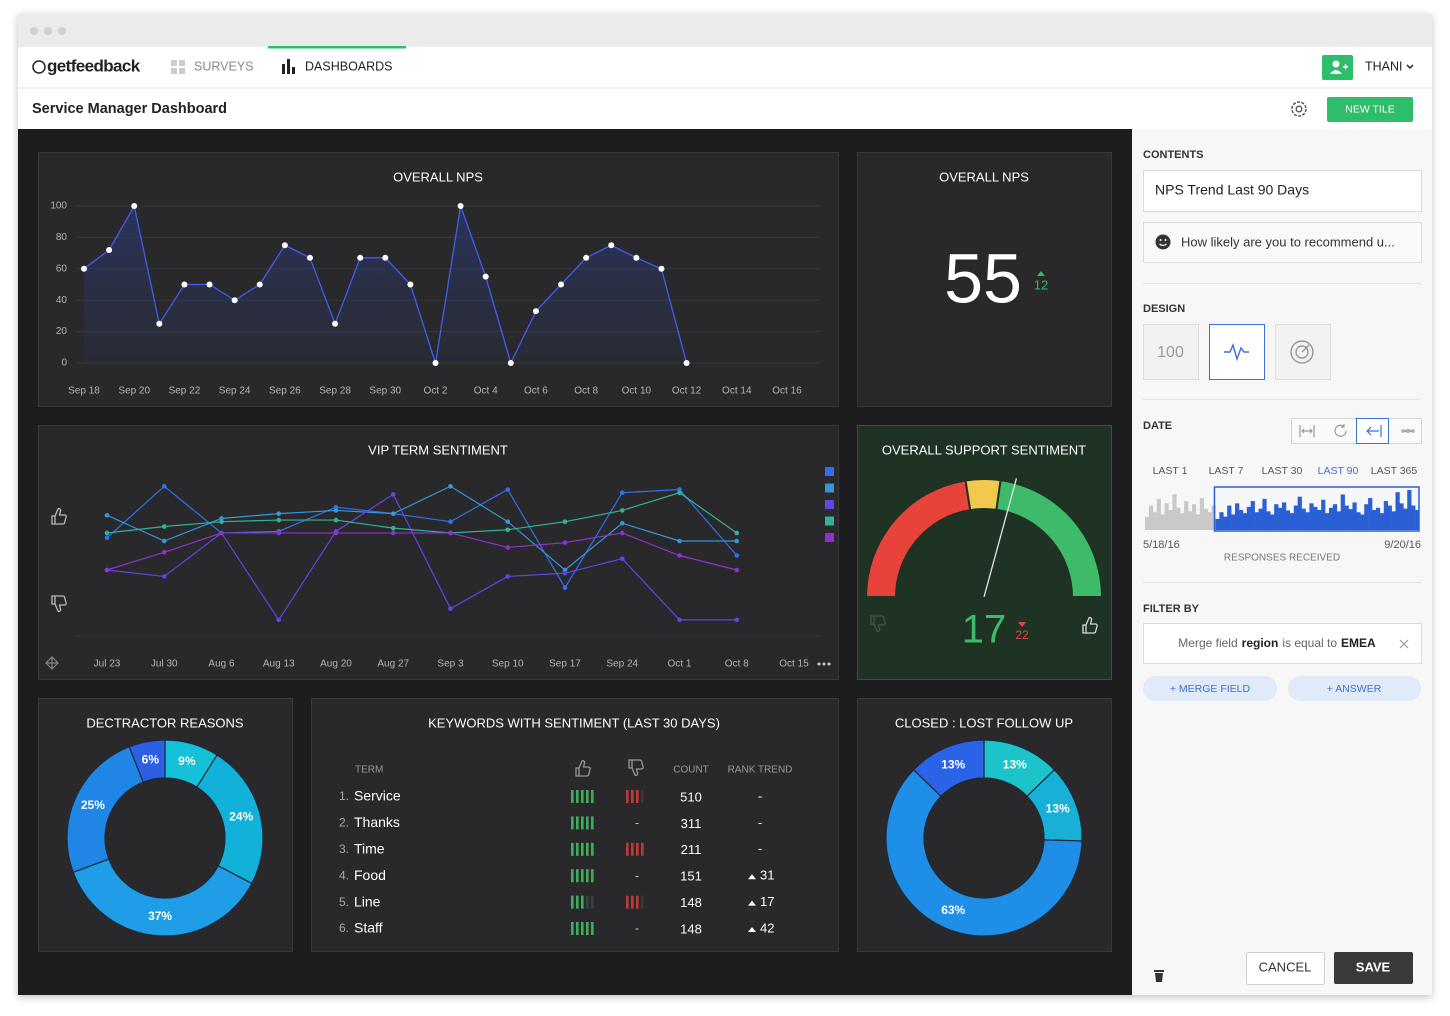 The width and height of the screenshot is (1450, 1016). What do you see at coordinates (767, 875) in the screenshot?
I see `row-trend: 31` at bounding box center [767, 875].